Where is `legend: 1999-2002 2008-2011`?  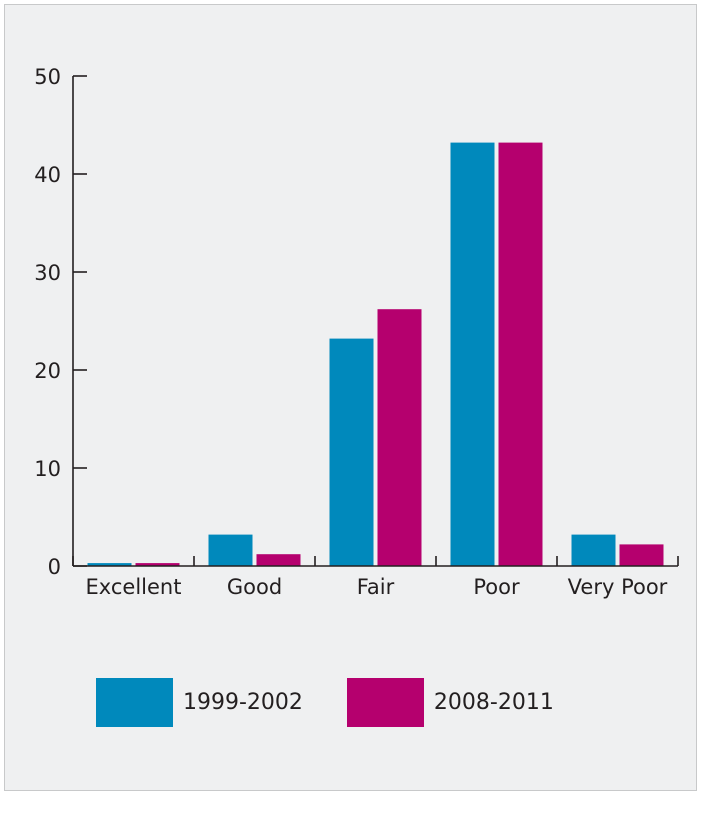 legend: 1999-2002 2008-2011 is located at coordinates (347, 702).